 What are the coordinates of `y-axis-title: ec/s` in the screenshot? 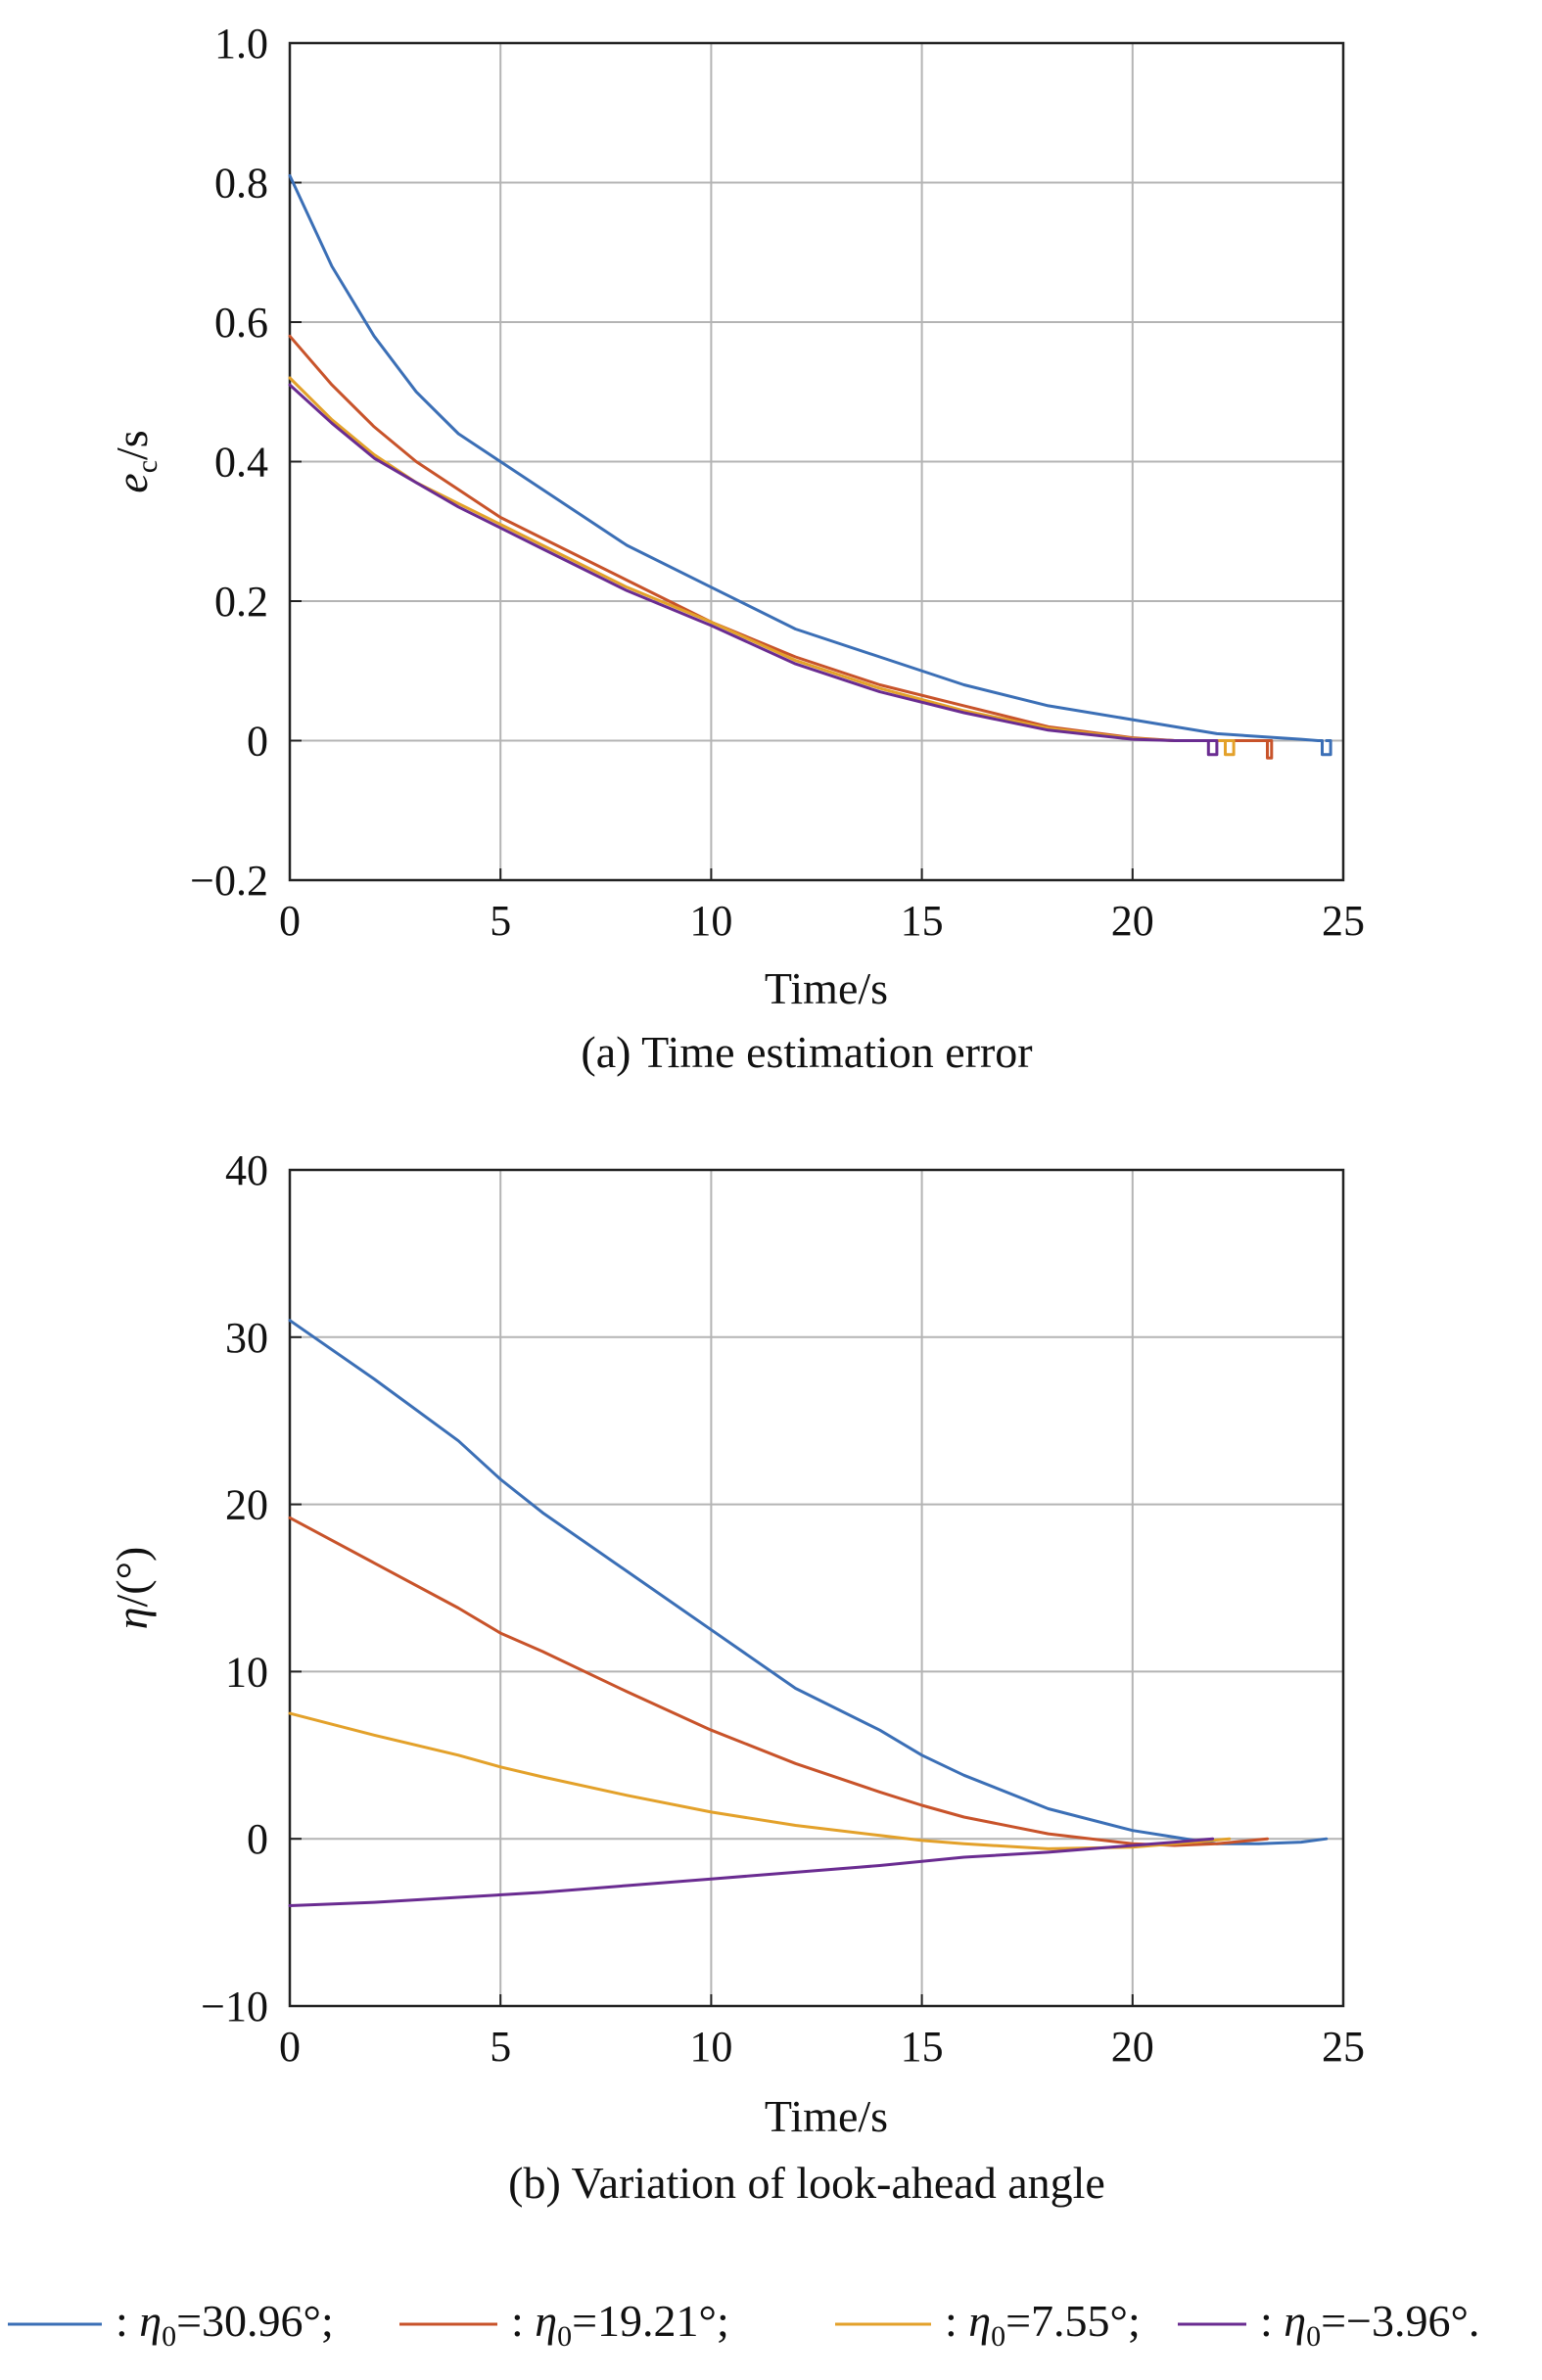 It's located at (135, 461).